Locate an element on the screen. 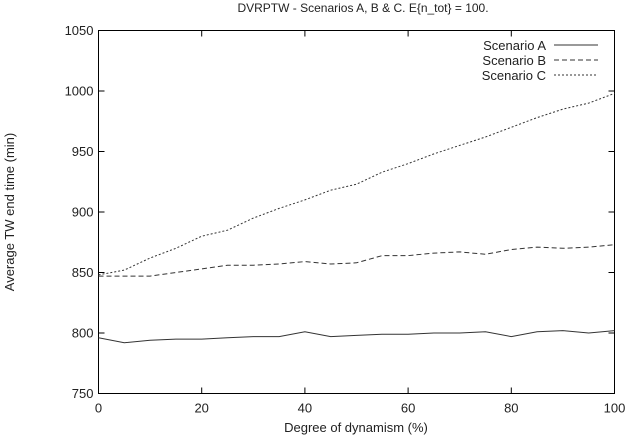 Image resolution: width=630 pixels, height=445 pixels. x-axis-label: Degree of dynamism (%) is located at coordinates (356, 427).